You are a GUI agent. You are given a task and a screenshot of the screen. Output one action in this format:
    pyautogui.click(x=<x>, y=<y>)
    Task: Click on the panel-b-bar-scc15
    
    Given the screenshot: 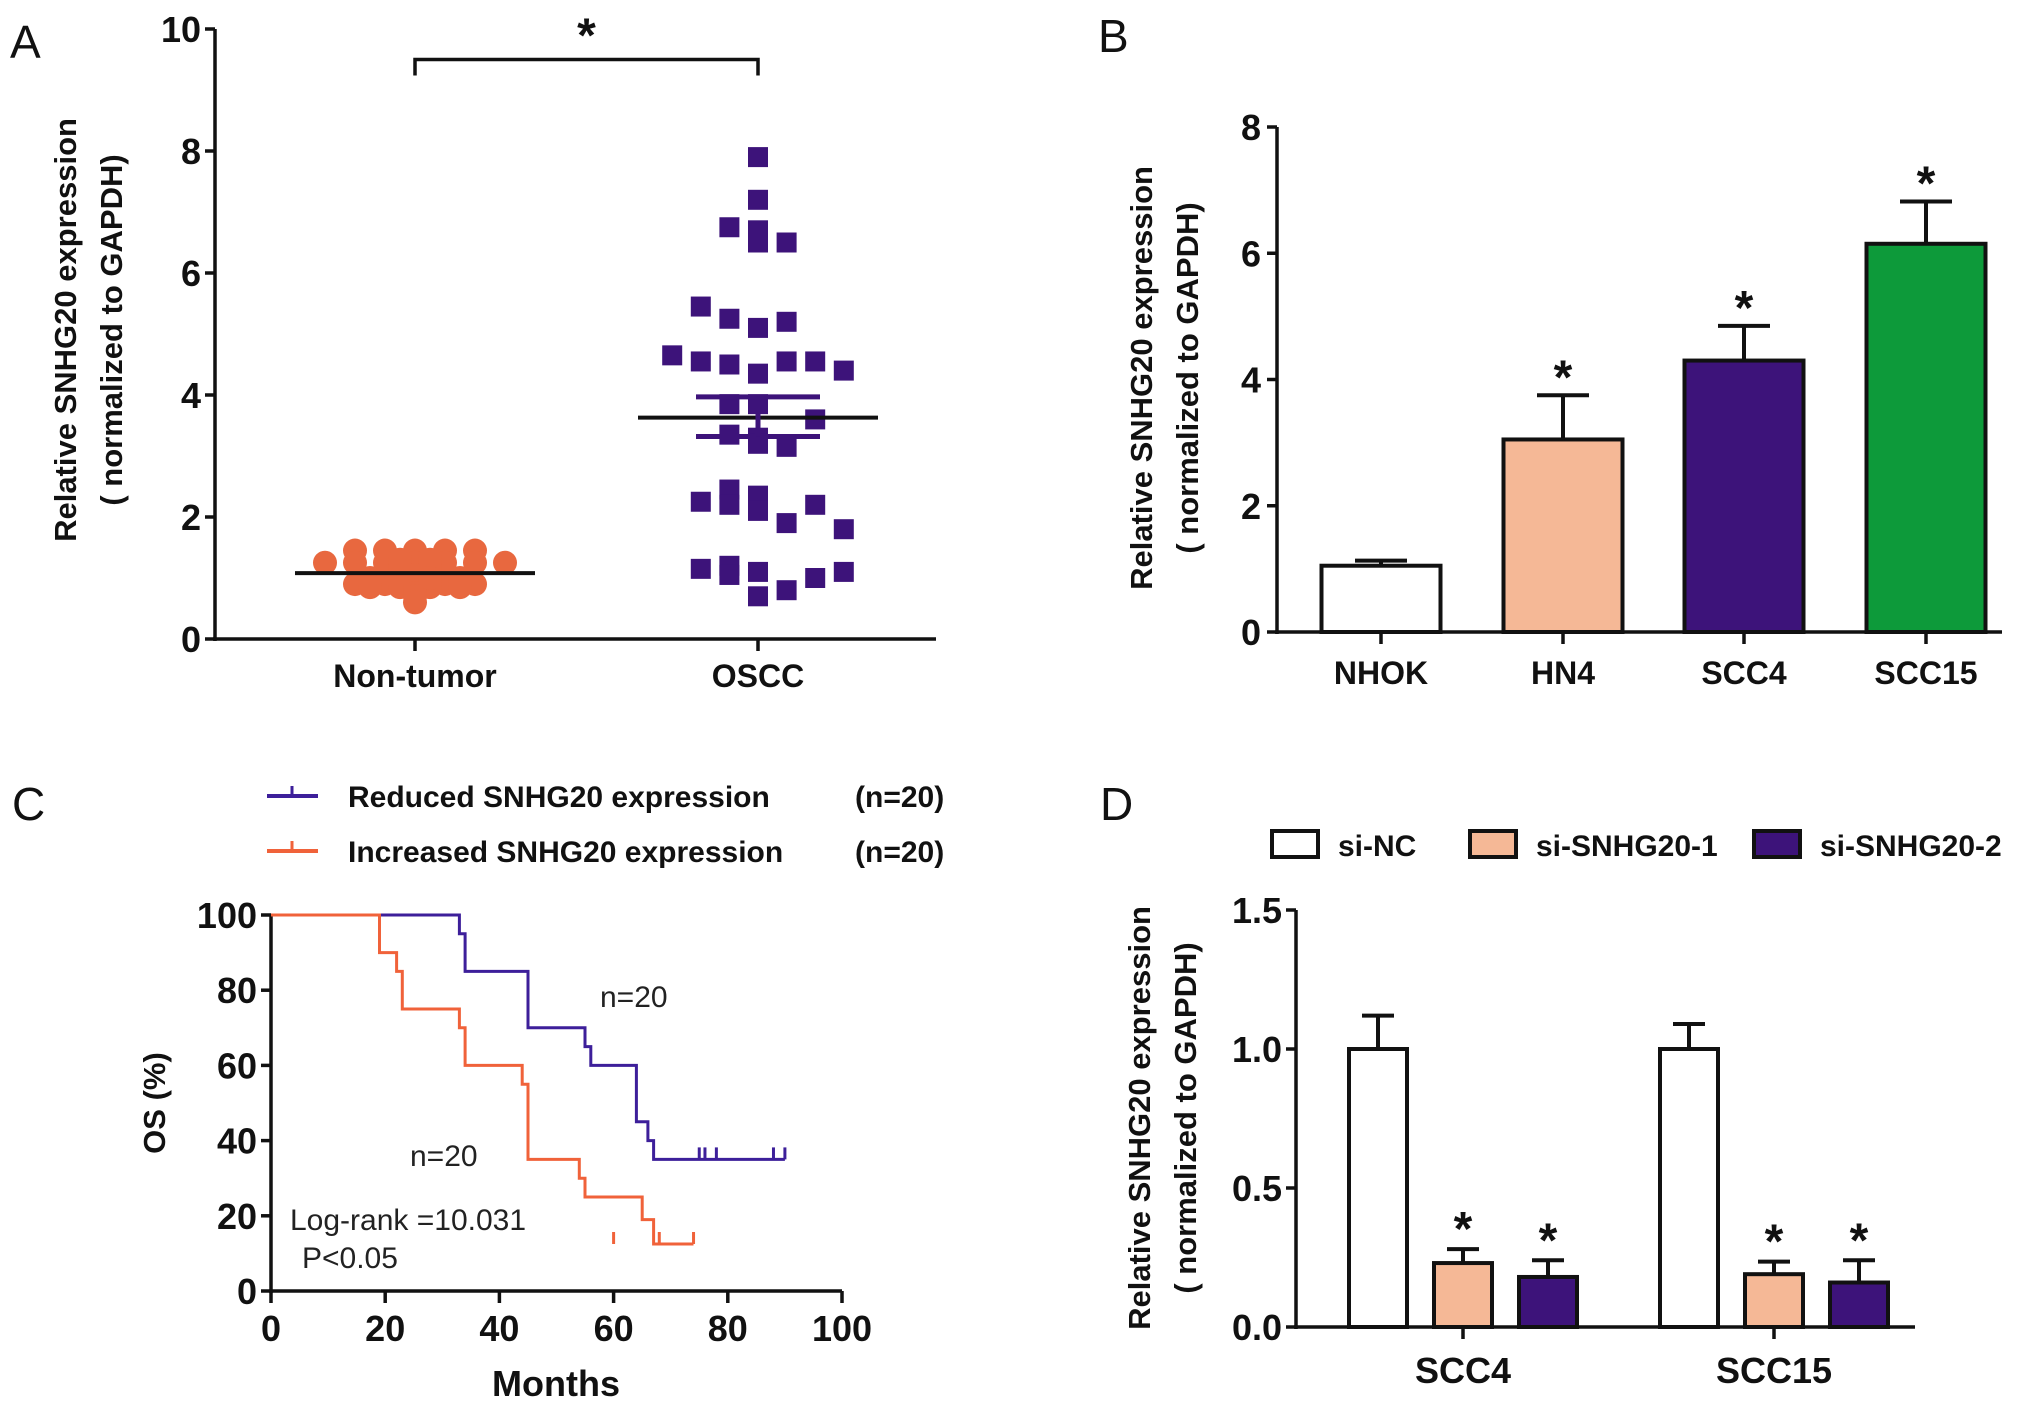 What is the action you would take?
    pyautogui.click(x=1926, y=437)
    